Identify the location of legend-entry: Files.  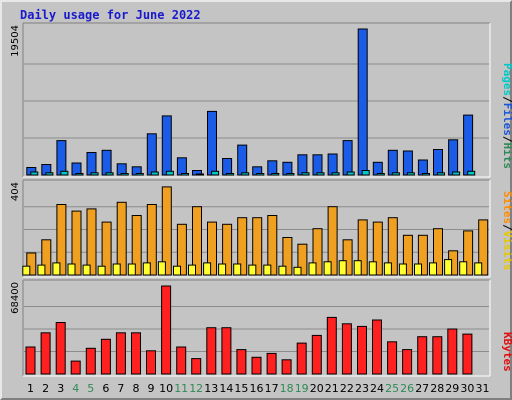
(506, 119).